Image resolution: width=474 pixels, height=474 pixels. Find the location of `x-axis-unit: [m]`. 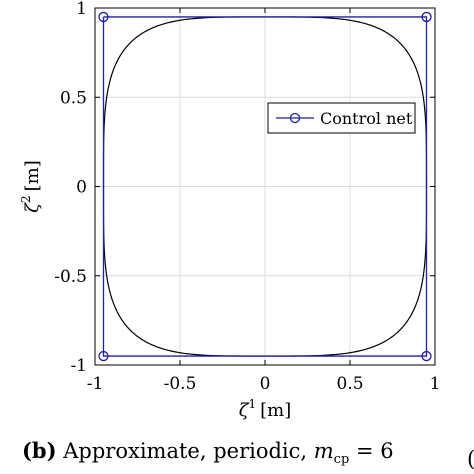

x-axis-unit: [m] is located at coordinates (275, 410).